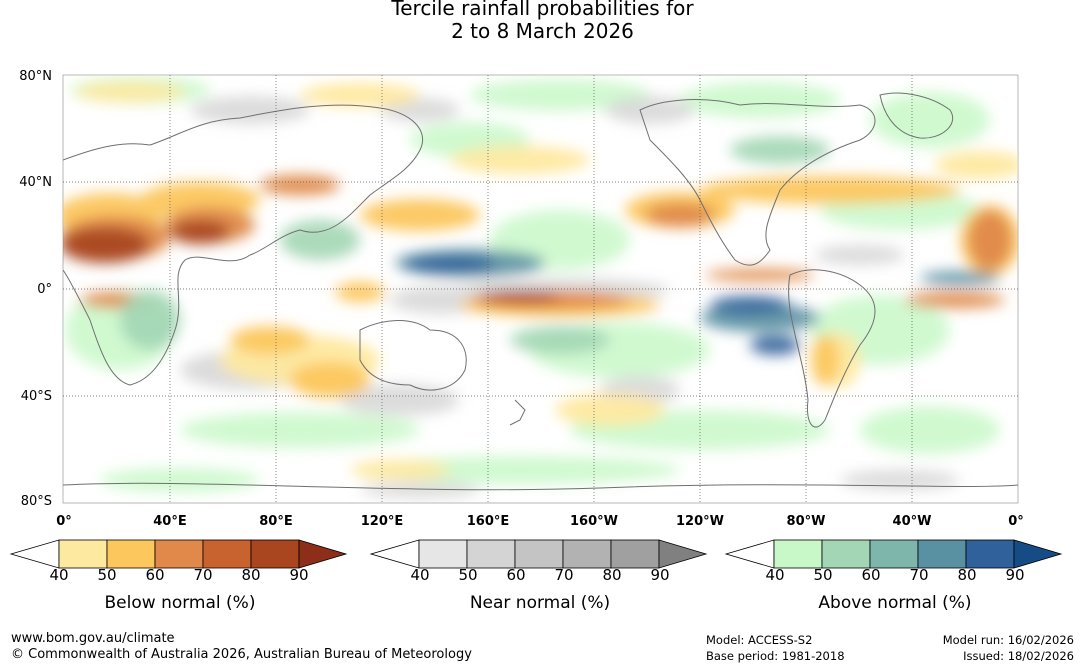 Image resolution: width=1085 pixels, height=667 pixels. What do you see at coordinates (775, 656) in the screenshot?
I see `footer-base-period: Base period: 1981-2018` at bounding box center [775, 656].